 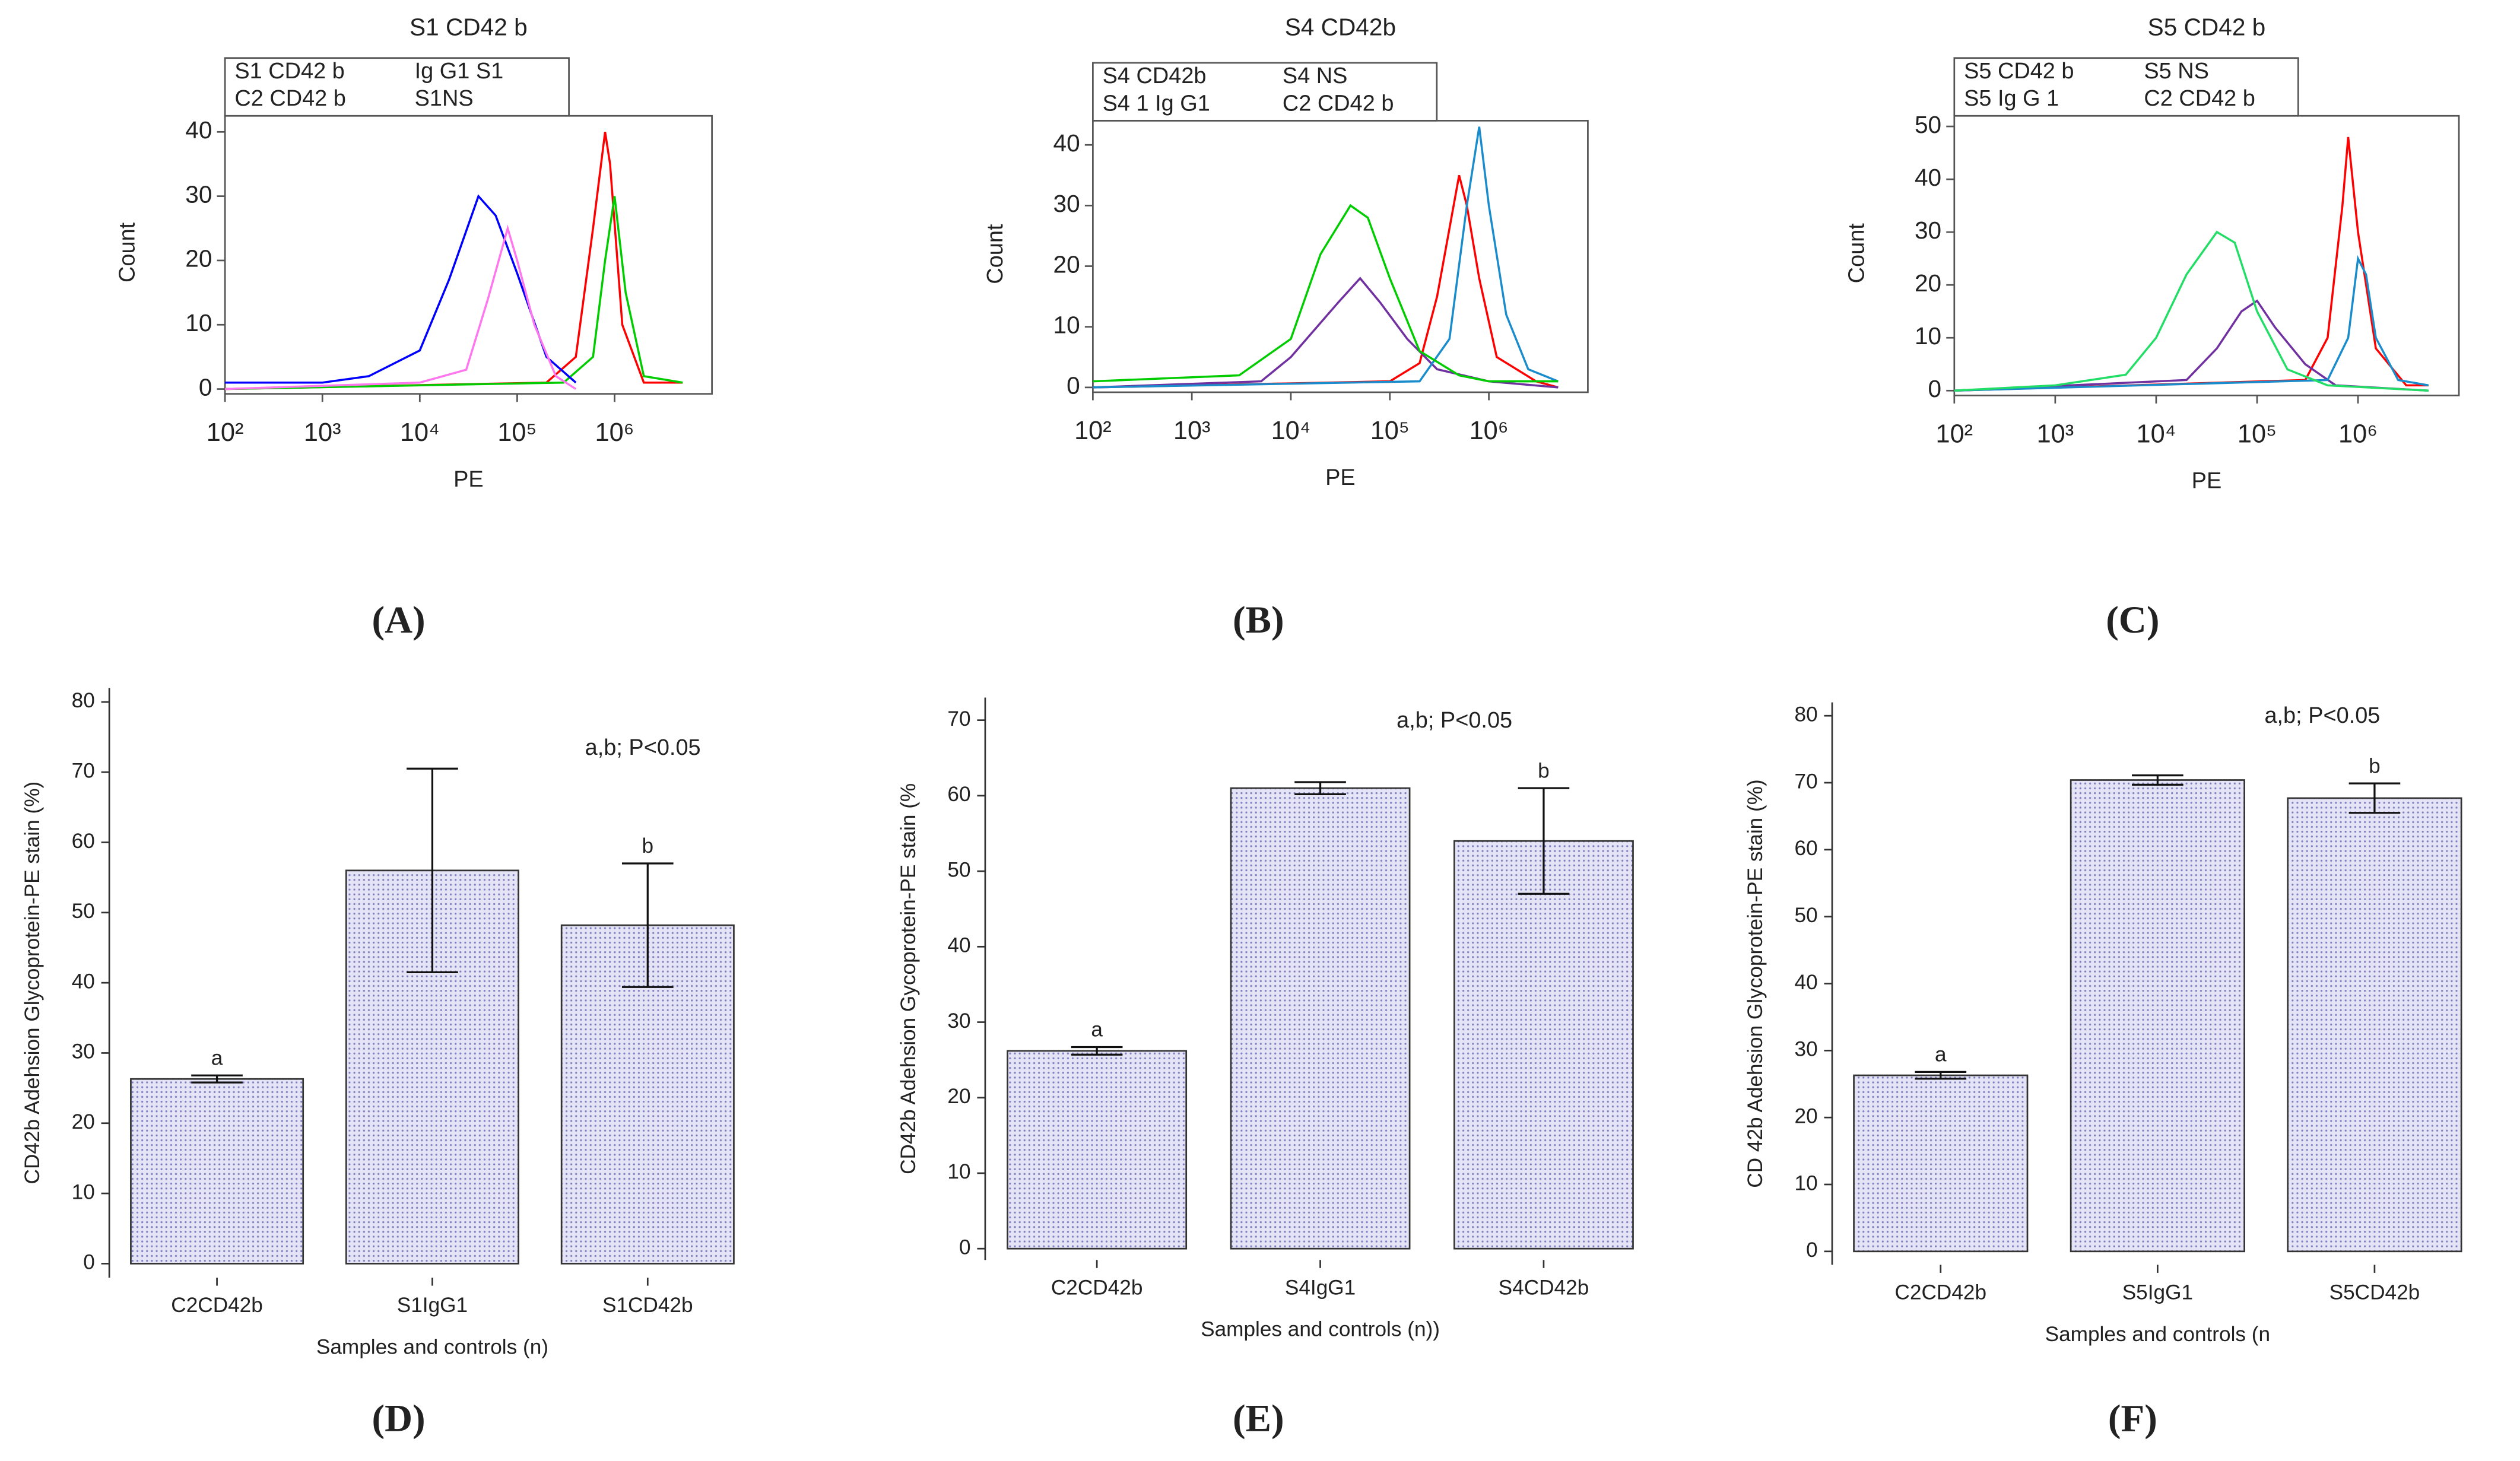 What do you see at coordinates (1315, 75) in the screenshot?
I see `legend-label: S4 NS` at bounding box center [1315, 75].